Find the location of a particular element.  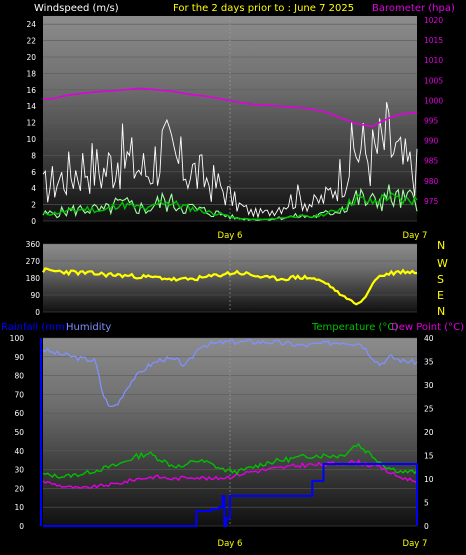

temperature-tick-label: 35 is located at coordinates (429, 362).